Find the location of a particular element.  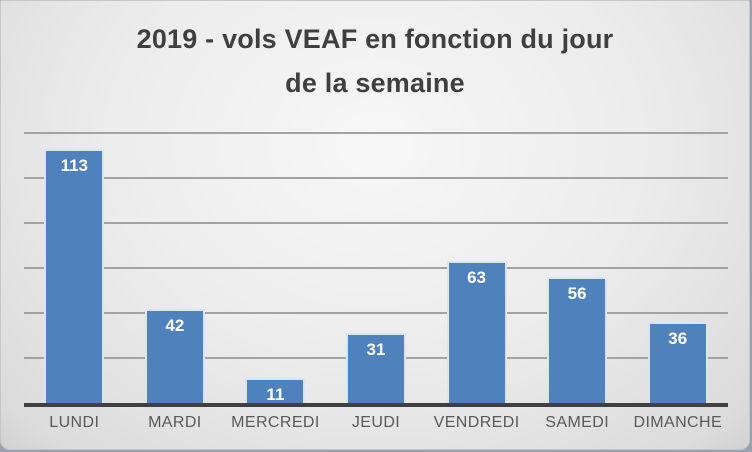

data-label-vendredi: 63 is located at coordinates (477, 278).